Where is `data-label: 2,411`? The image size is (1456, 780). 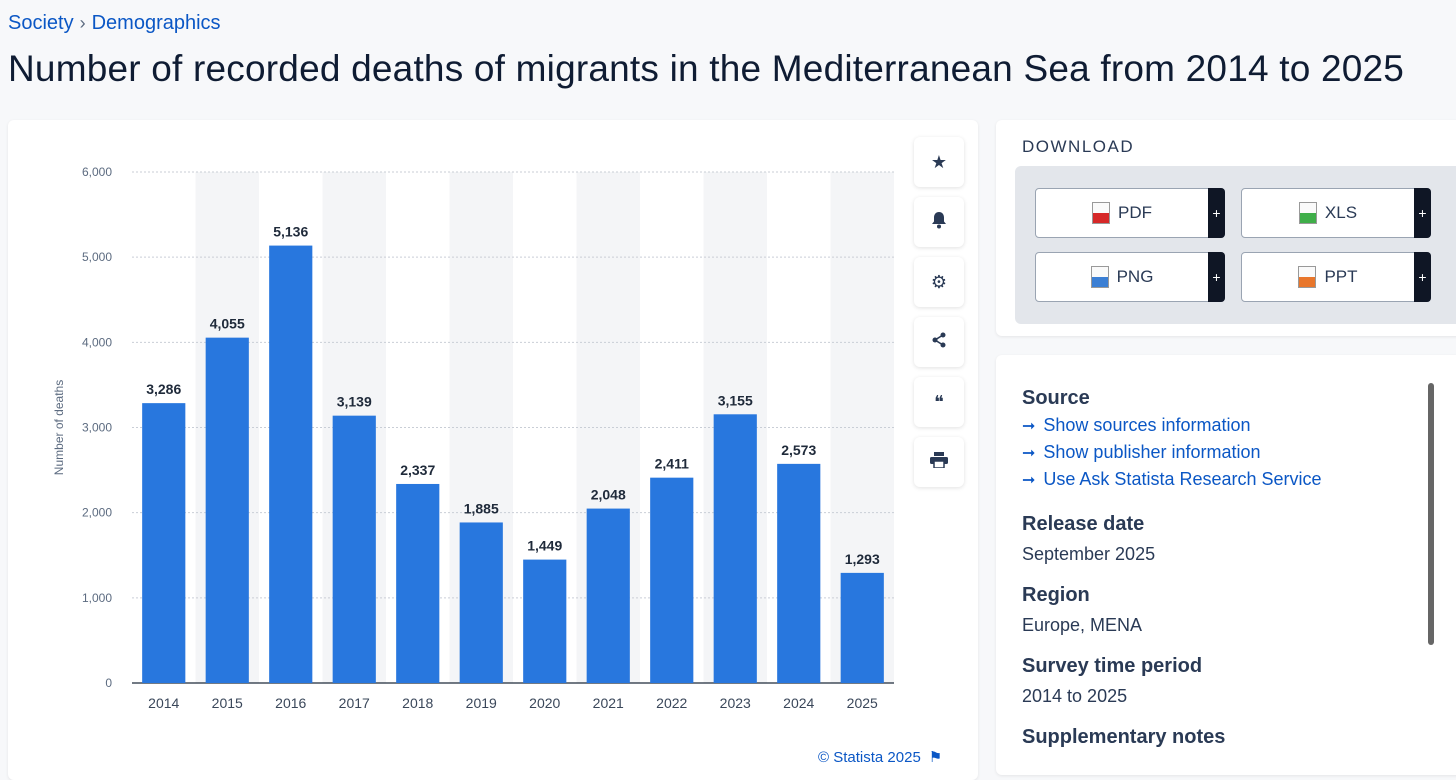
data-label: 2,411 is located at coordinates (672, 464).